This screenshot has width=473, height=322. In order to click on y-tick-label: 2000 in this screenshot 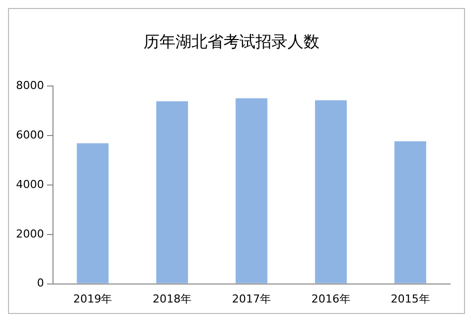, I will do `click(30, 233)`.